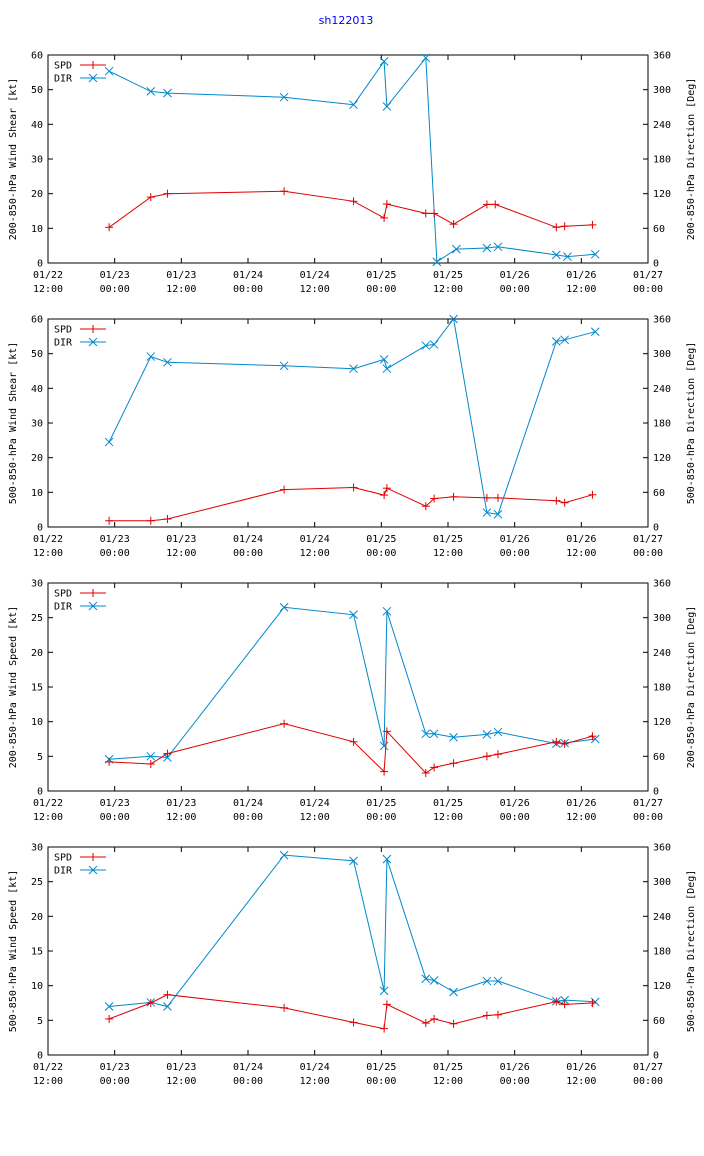 Image resolution: width=704 pixels, height=1156 pixels. What do you see at coordinates (662, 618) in the screenshot?
I see `y2-tick-label: 300` at bounding box center [662, 618].